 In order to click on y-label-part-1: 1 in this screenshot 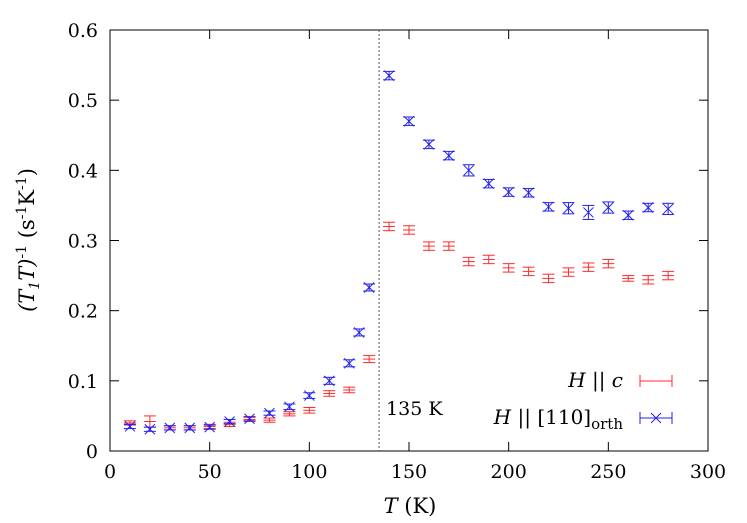, I will do `click(35, 285)`.